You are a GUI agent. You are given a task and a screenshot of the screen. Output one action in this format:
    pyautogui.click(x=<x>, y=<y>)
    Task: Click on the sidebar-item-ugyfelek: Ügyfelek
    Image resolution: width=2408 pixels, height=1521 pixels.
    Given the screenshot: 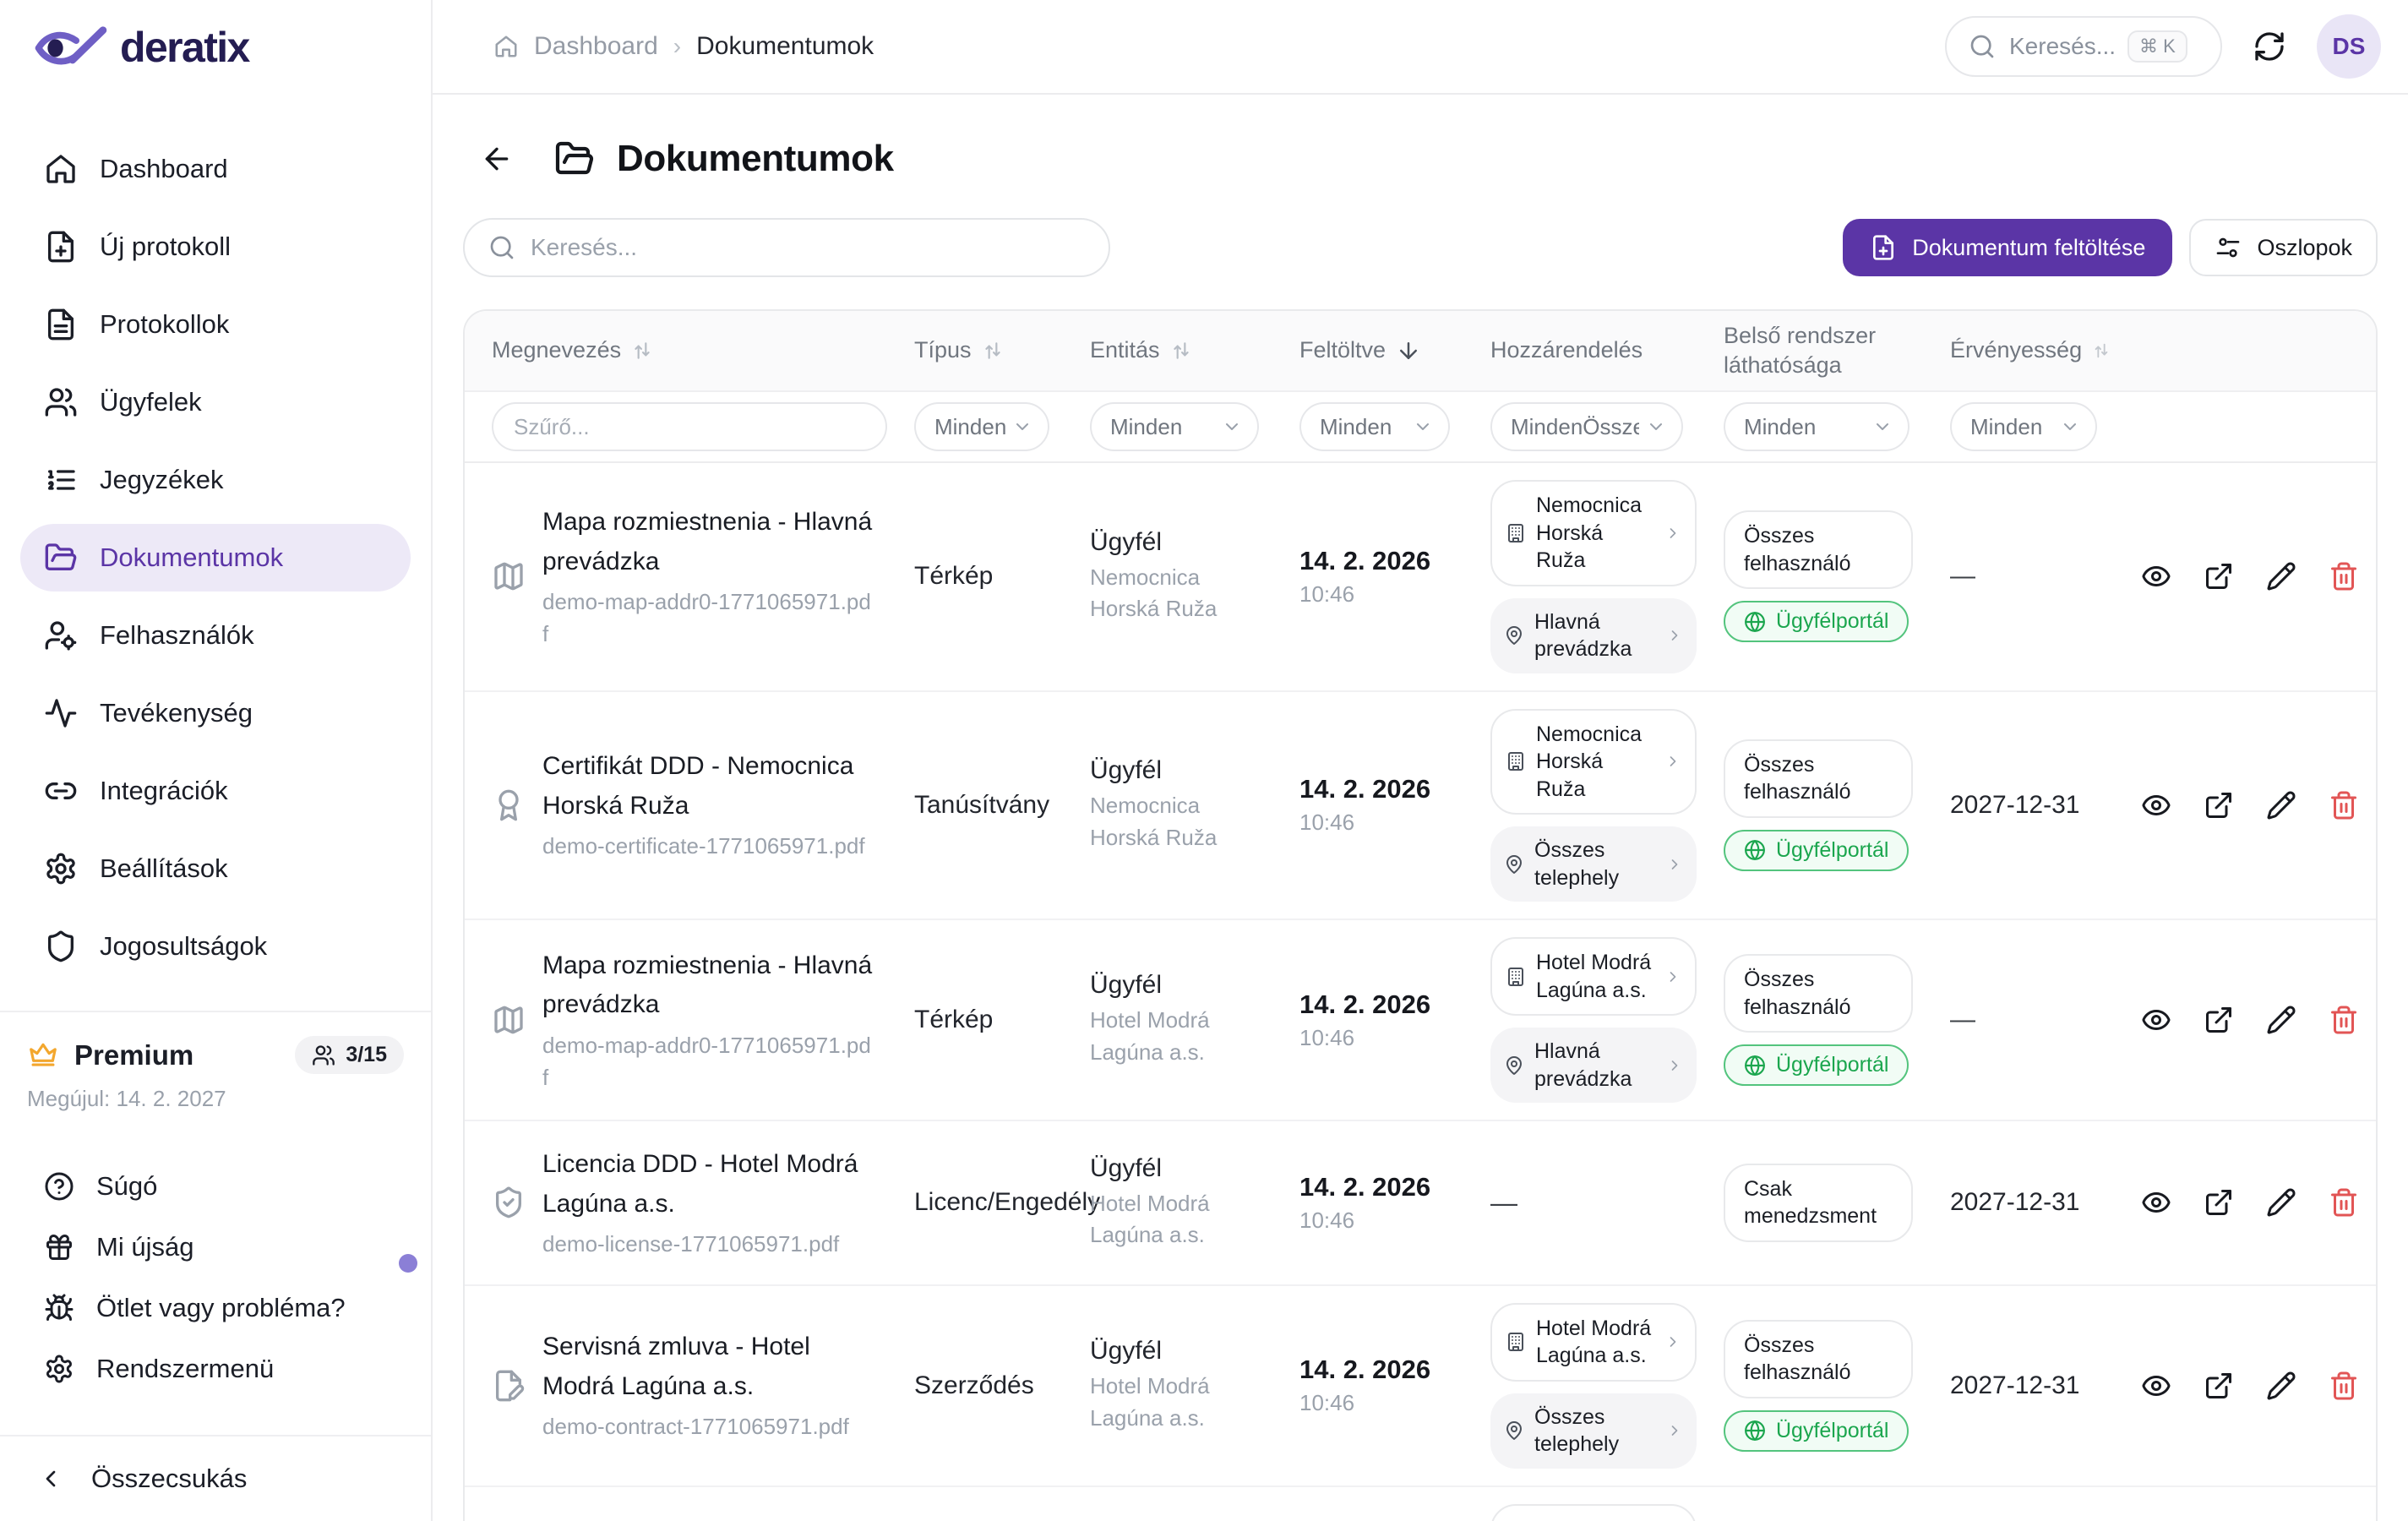 What is the action you would take?
    pyautogui.click(x=216, y=402)
    